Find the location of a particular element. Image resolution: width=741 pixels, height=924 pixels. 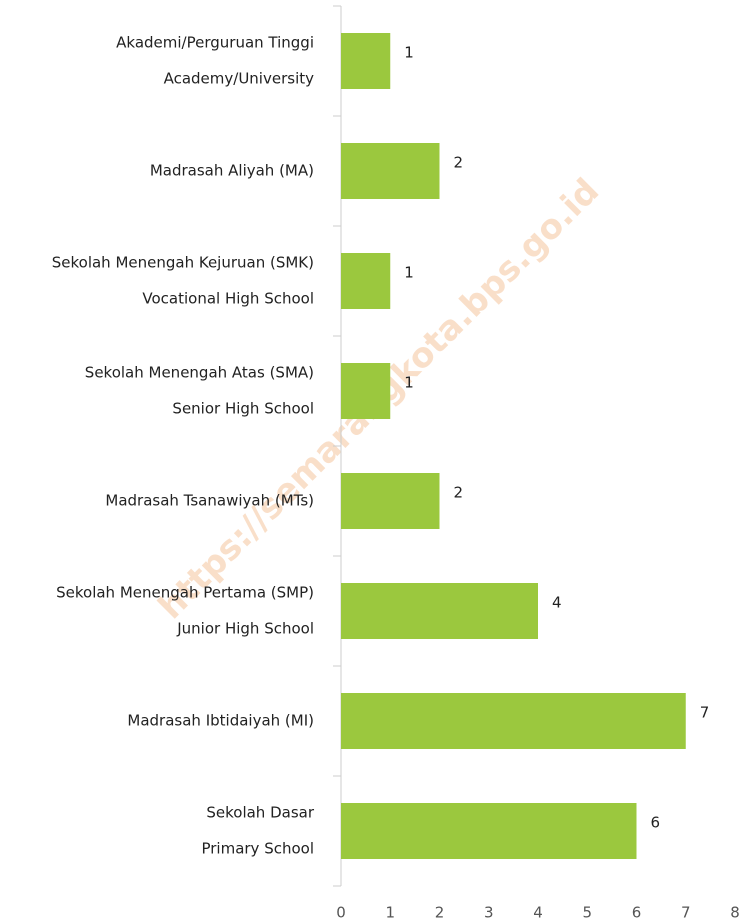

x-tick-label: 5 is located at coordinates (587, 913).